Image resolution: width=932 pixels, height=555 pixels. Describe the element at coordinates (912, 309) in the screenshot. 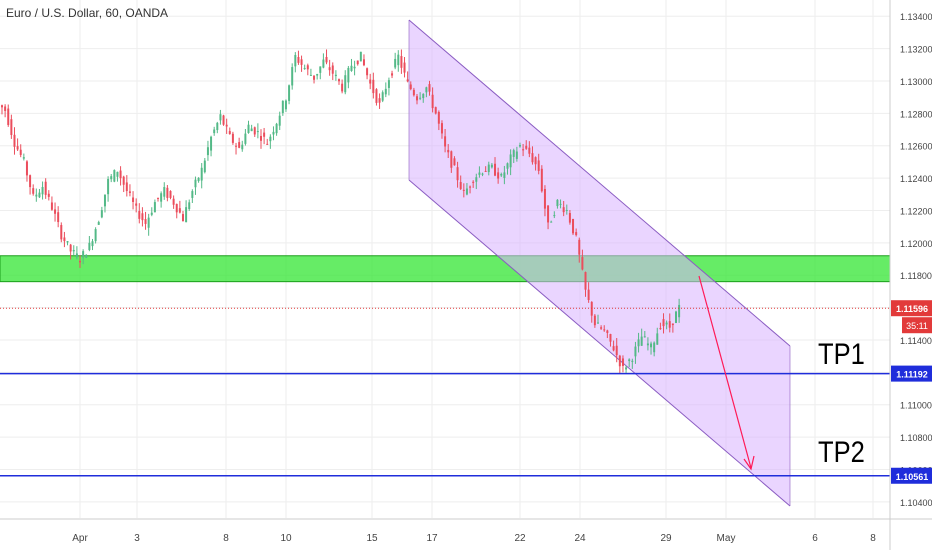

I see `current-price-tag: 1.11596` at that location.